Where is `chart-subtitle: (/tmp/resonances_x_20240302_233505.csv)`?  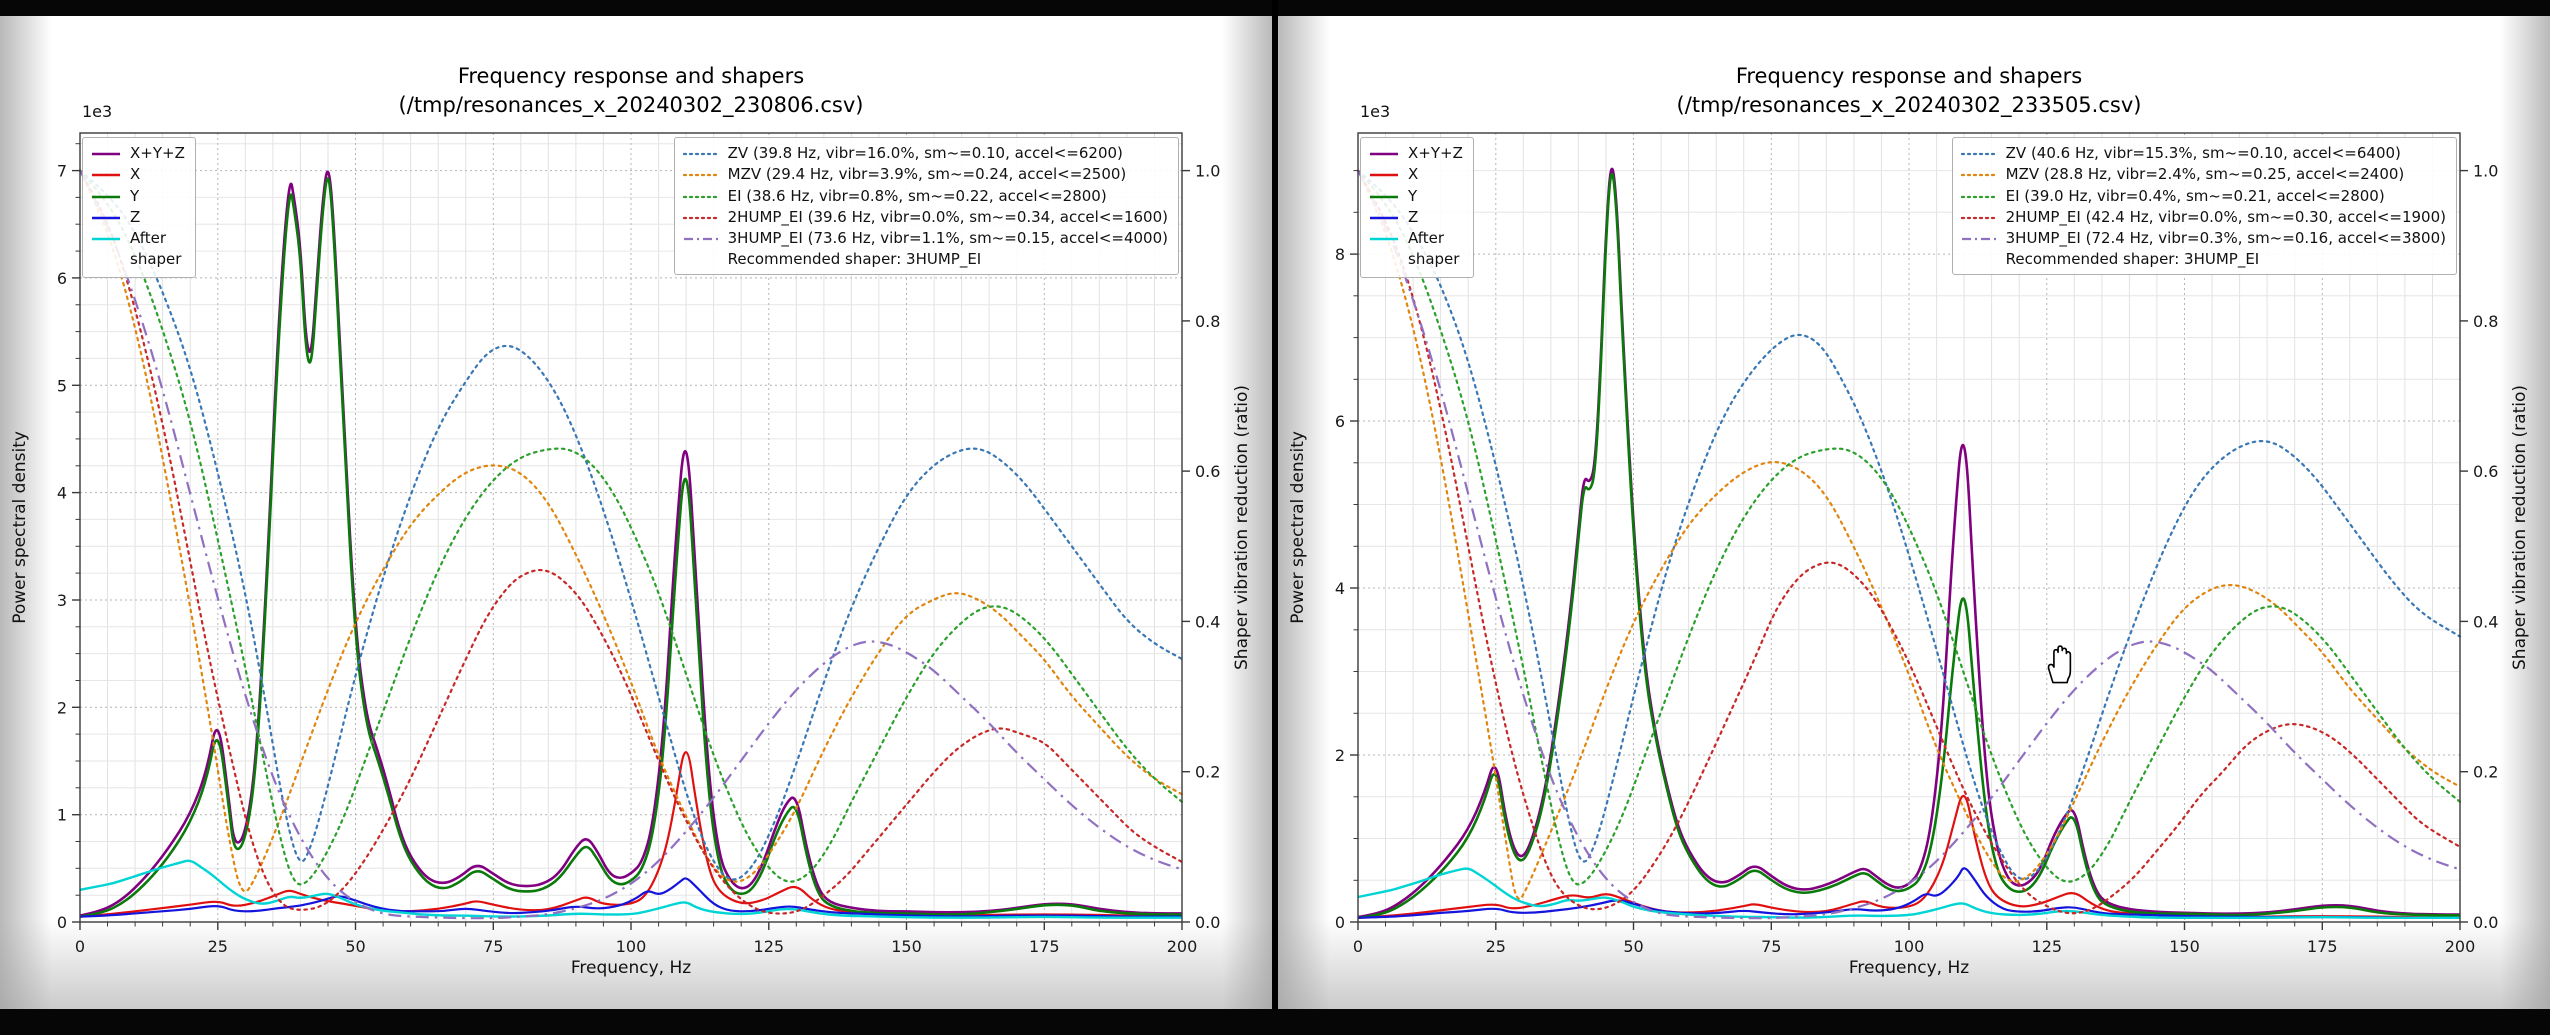
chart-subtitle: (/tmp/resonances_x_20240302_233505.csv) is located at coordinates (1909, 104).